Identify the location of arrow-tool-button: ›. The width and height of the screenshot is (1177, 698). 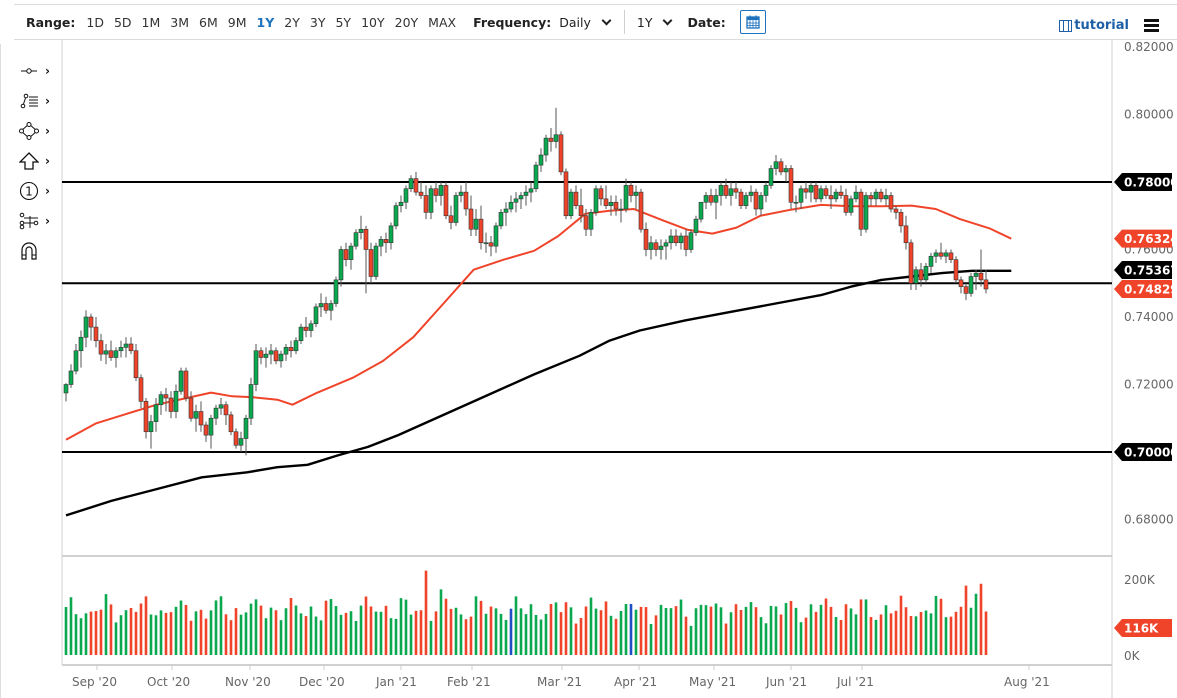
(39, 161).